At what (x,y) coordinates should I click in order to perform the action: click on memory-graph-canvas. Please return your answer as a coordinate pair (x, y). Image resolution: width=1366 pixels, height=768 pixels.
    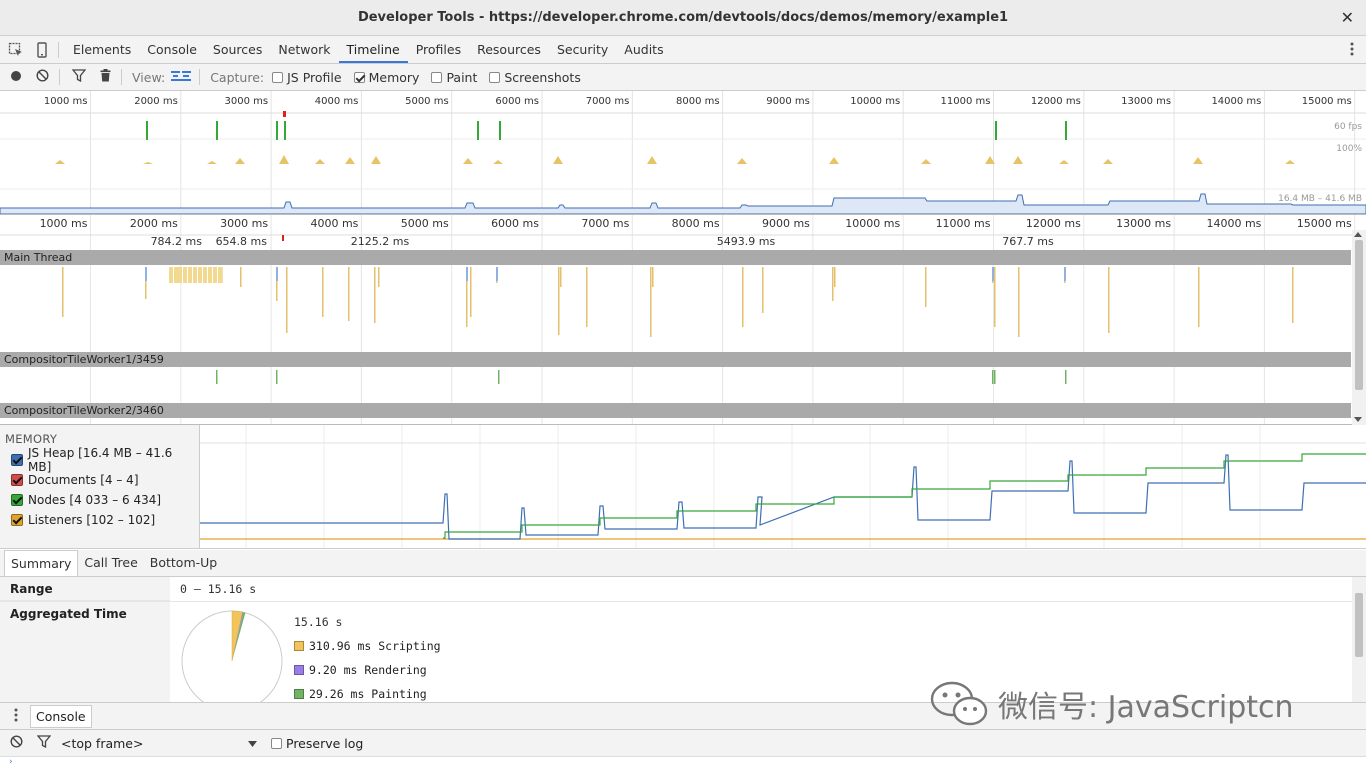
    Looking at the image, I should click on (783, 487).